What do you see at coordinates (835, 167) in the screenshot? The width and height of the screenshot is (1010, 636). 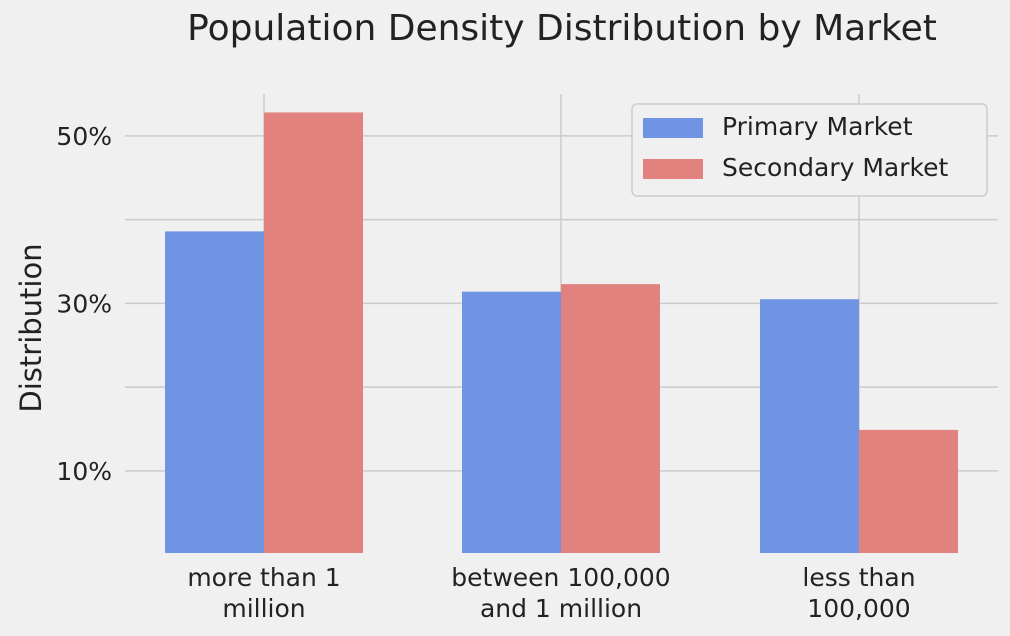 I see `legend-label-1: Secondary Market` at bounding box center [835, 167].